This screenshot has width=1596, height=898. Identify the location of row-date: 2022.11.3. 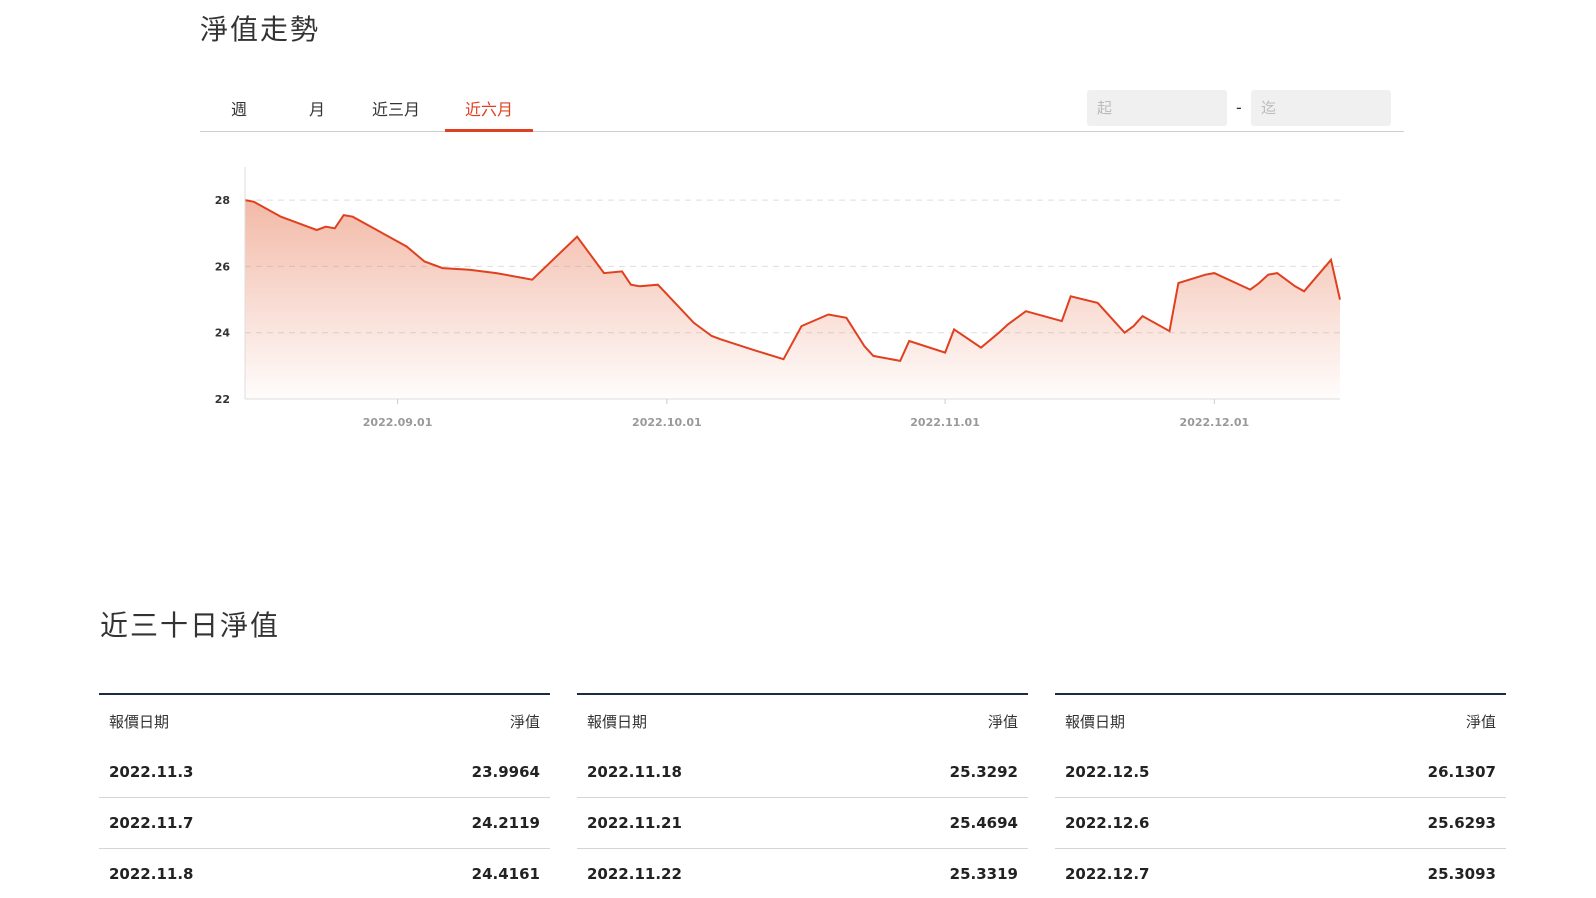
(151, 772).